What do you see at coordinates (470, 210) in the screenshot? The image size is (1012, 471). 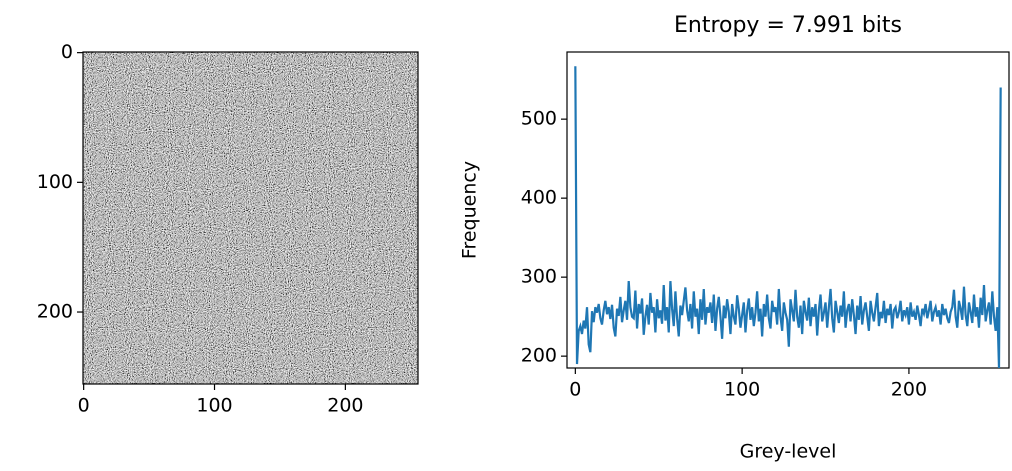 I see `y-axis-label: Frequency` at bounding box center [470, 210].